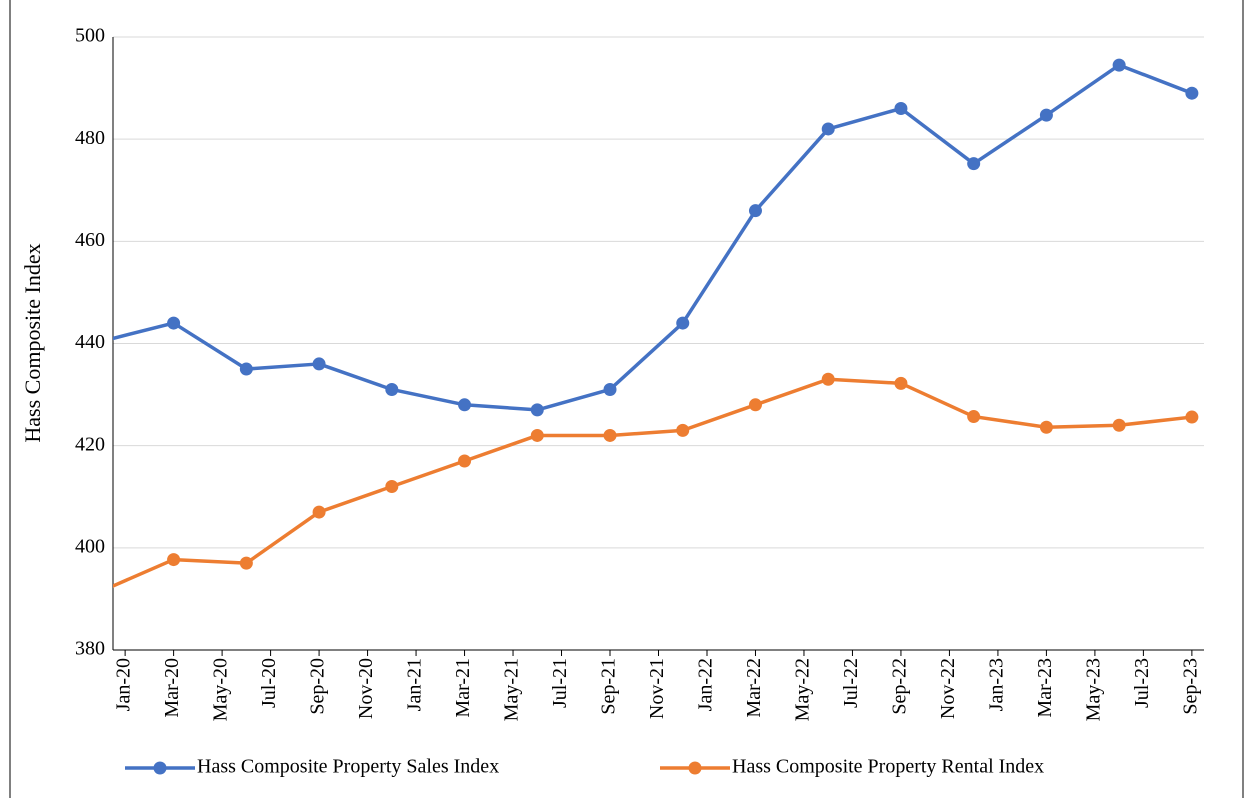  I want to click on x-tick-label: Nov-22, so click(948, 688).